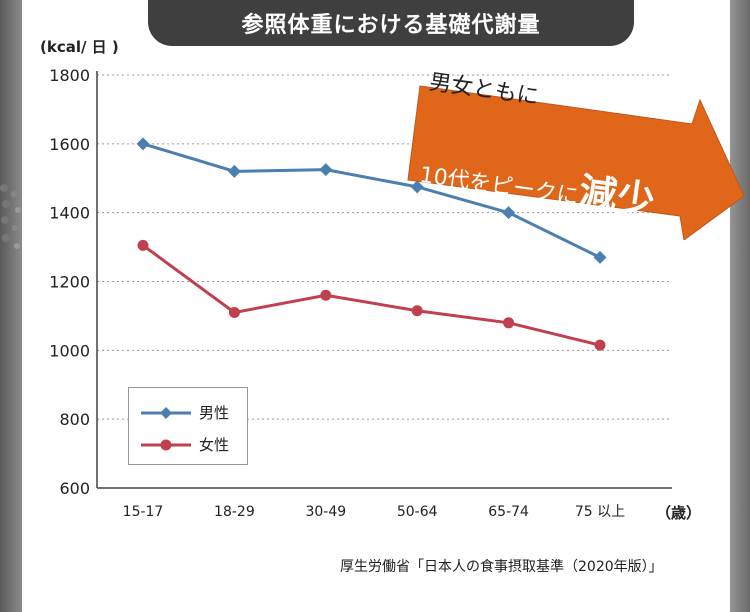 The image size is (750, 612). Describe the element at coordinates (600, 512) in the screenshot. I see `x-tick-label: 75 以上` at that location.